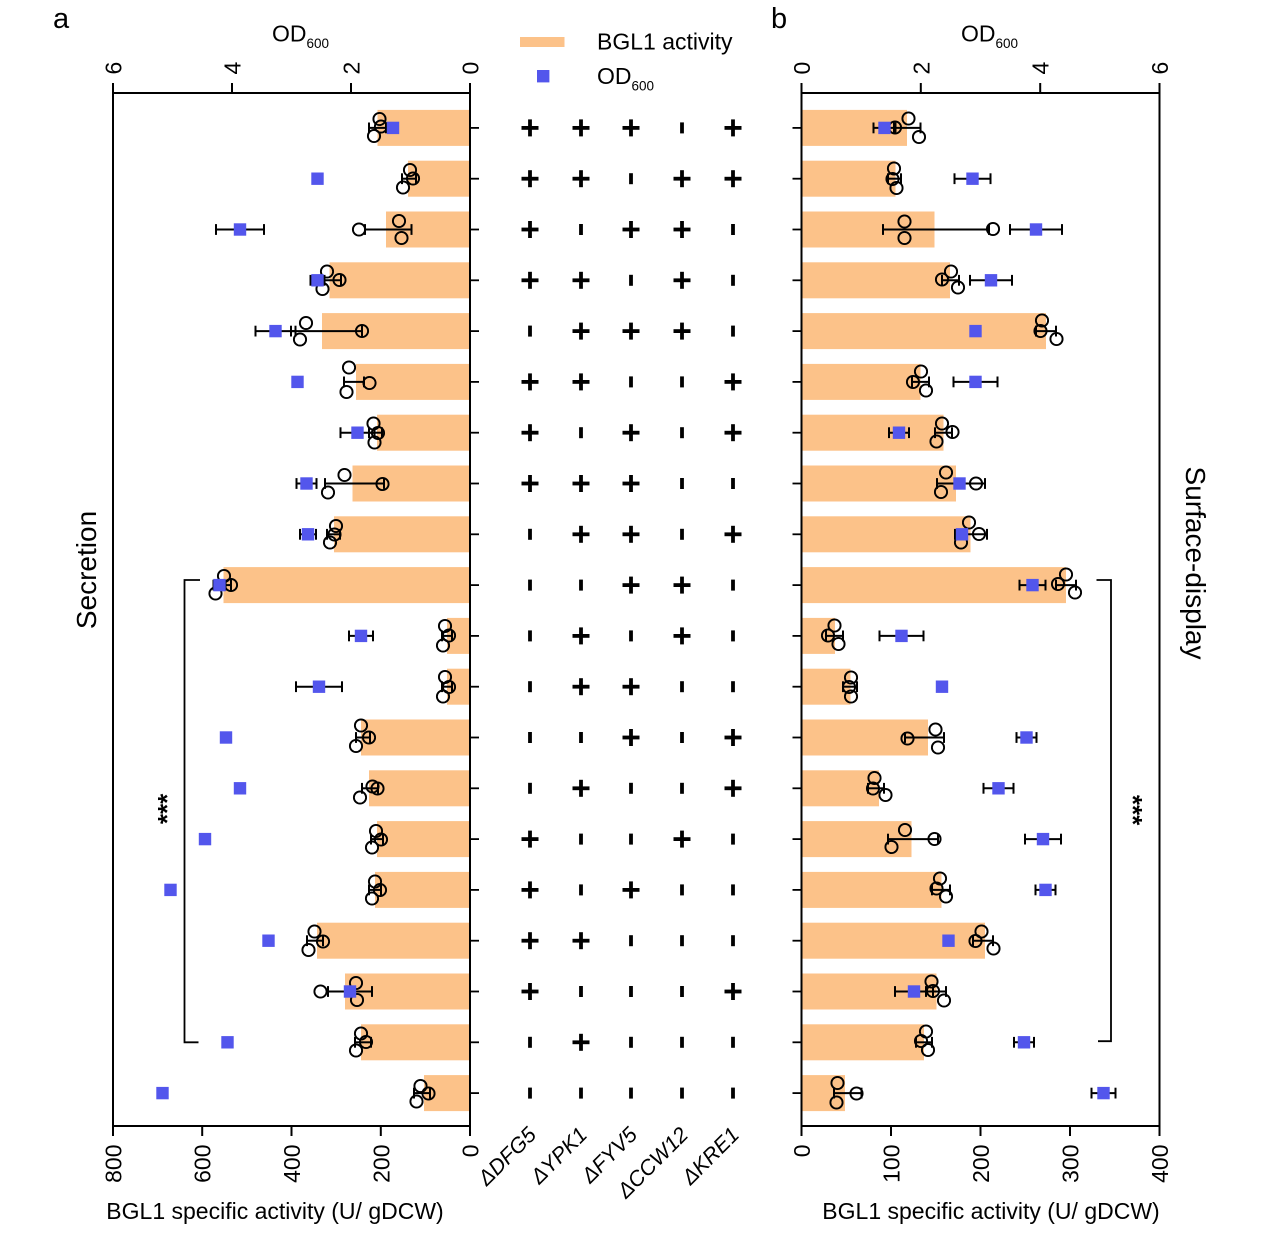 The height and width of the screenshot is (1238, 1270). Describe the element at coordinates (203, 1164) in the screenshot. I see `svg-text: 600` at that location.